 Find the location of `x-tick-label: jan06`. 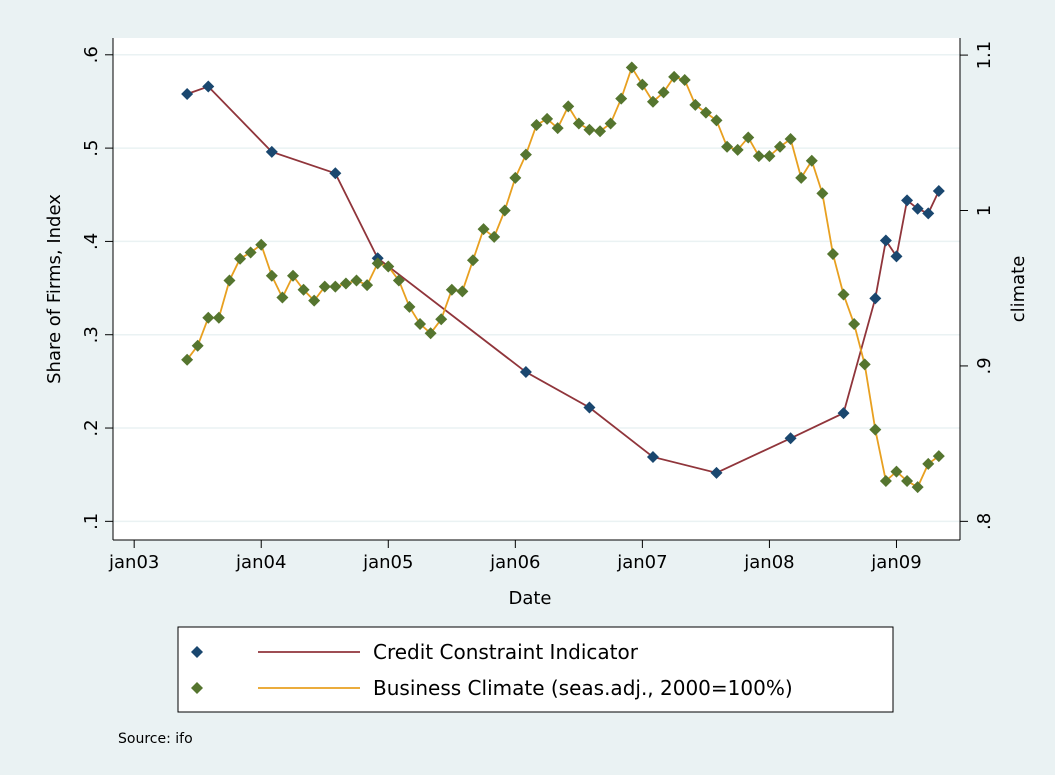

x-tick-label: jan06 is located at coordinates (514, 562).